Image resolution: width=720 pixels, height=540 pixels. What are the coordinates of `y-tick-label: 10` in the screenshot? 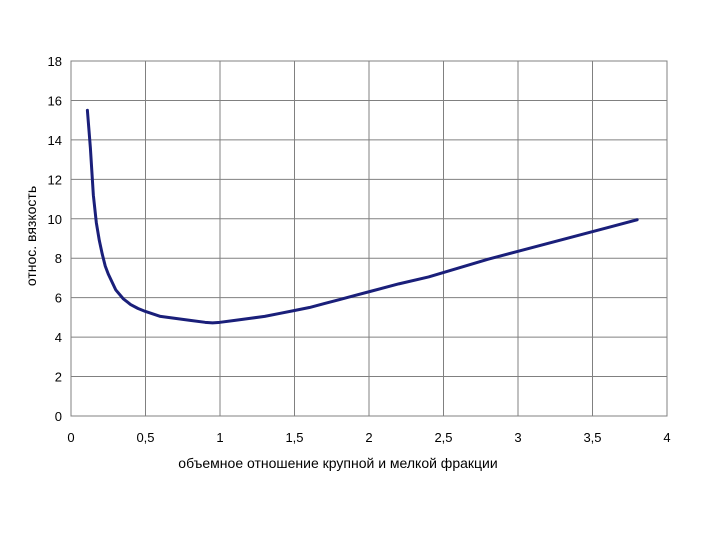 It's located at (55, 219).